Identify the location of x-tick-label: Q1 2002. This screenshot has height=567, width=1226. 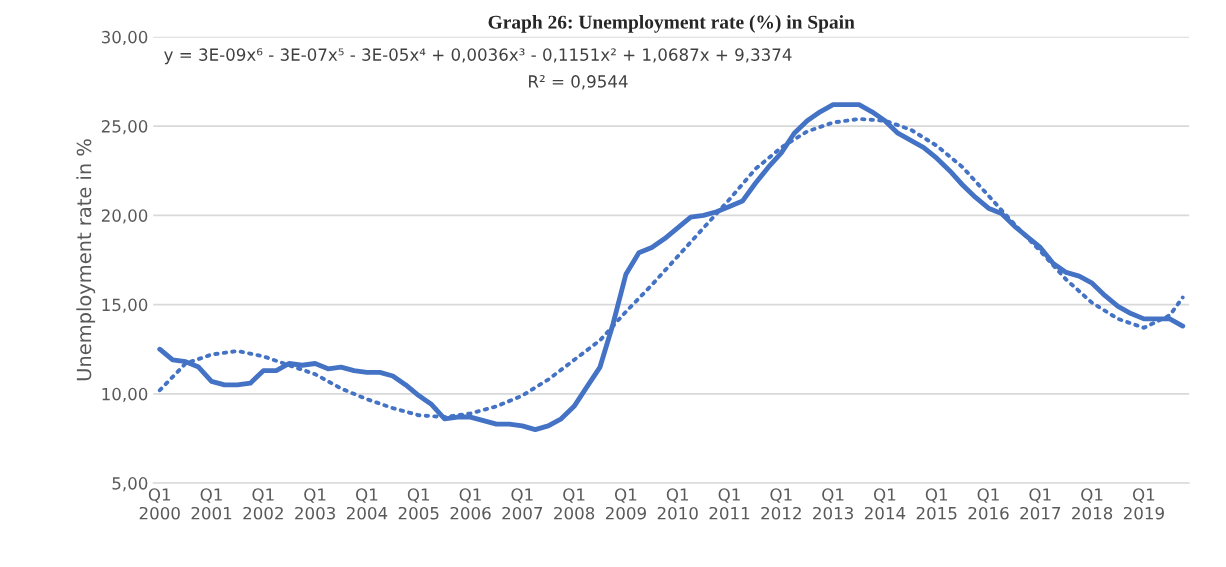
(263, 504).